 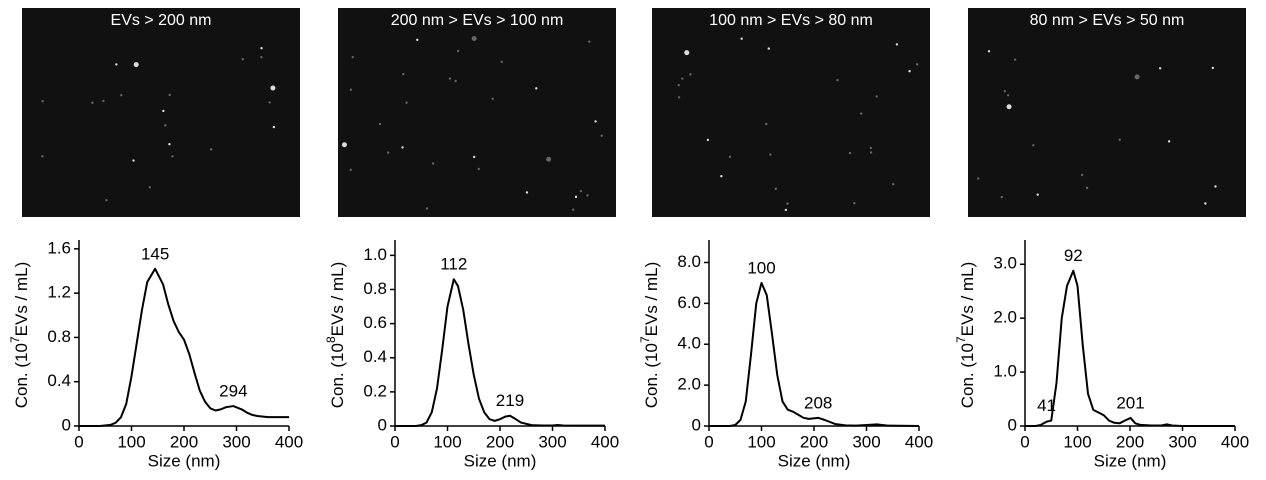 What do you see at coordinates (155, 253) in the screenshot?
I see `peak-label: 145` at bounding box center [155, 253].